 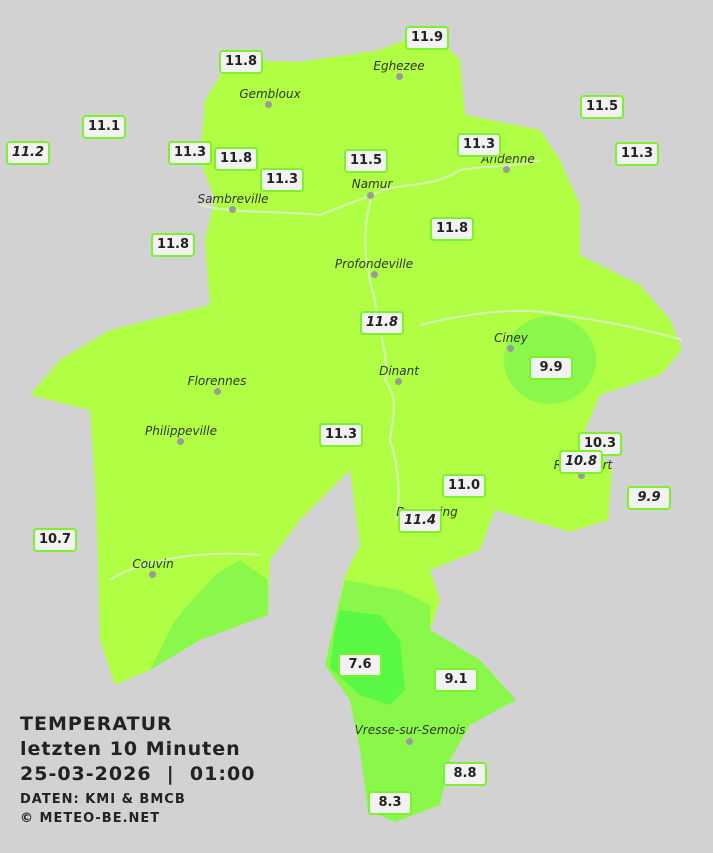 What do you see at coordinates (90, 818) in the screenshot?
I see `copyright: © METEO-BE.NET` at bounding box center [90, 818].